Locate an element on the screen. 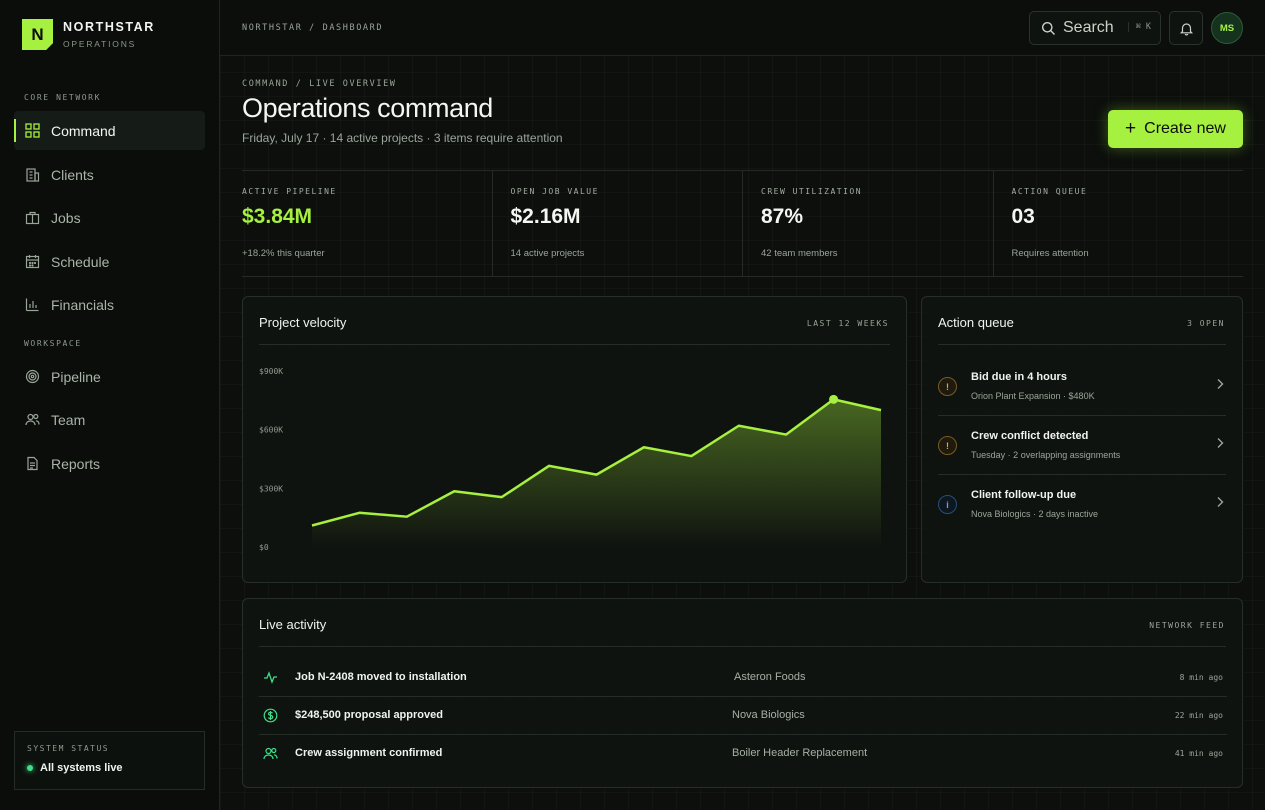 The height and width of the screenshot is (810, 1265). sidebar-item-jobs: Jobs is located at coordinates (109, 217).